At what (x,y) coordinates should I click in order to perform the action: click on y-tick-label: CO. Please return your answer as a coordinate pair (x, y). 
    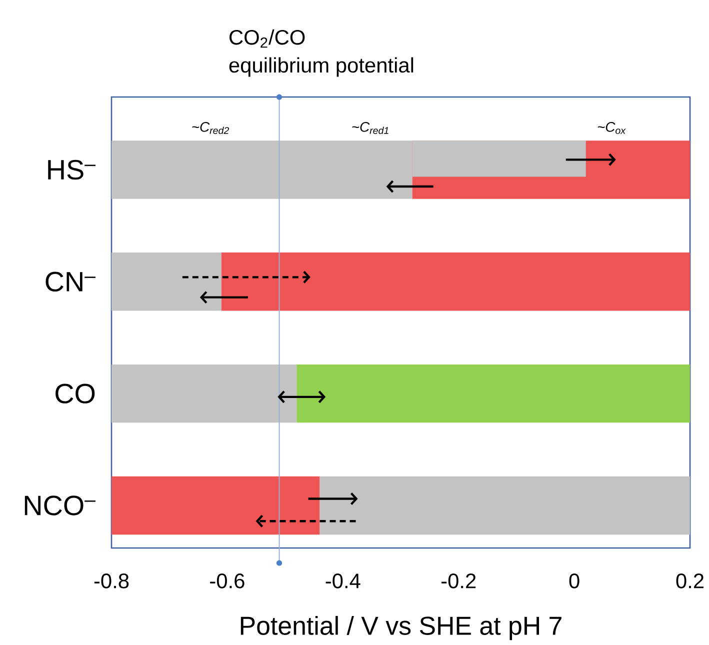
    Looking at the image, I should click on (75, 394).